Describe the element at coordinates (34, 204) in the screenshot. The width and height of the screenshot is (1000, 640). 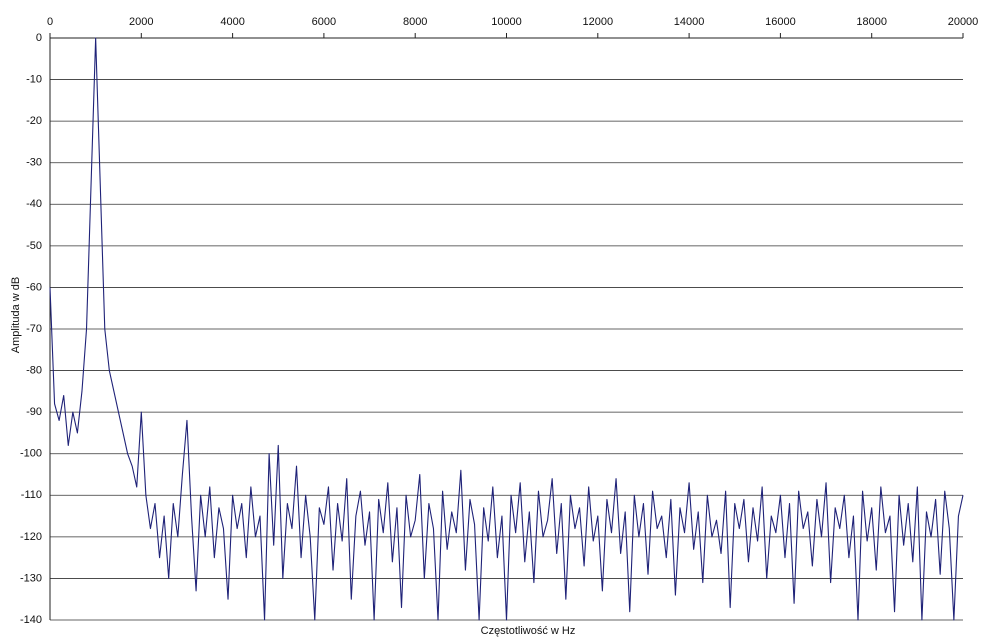
I see `y-tick-label: -40` at that location.